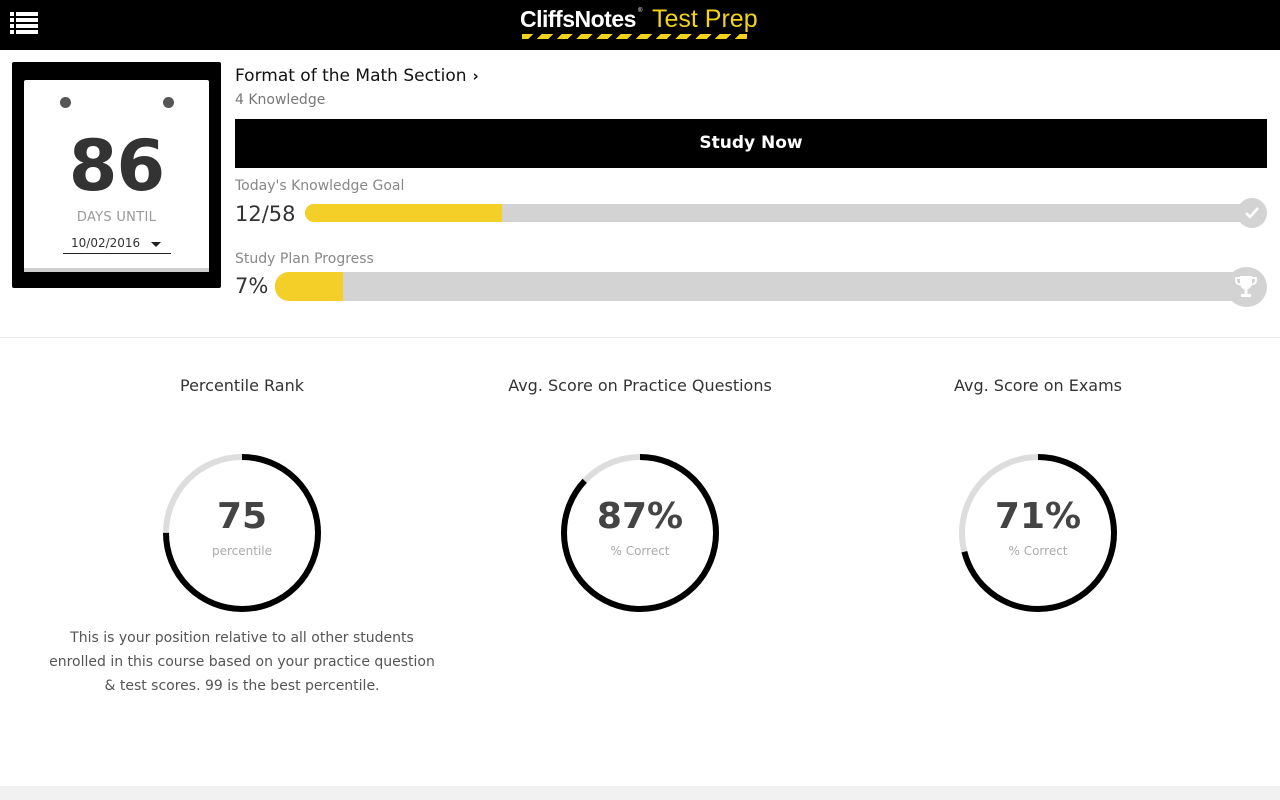 This screenshot has height=800, width=1280. Describe the element at coordinates (475, 76) in the screenshot. I see `chevron-right-icon: ›` at that location.